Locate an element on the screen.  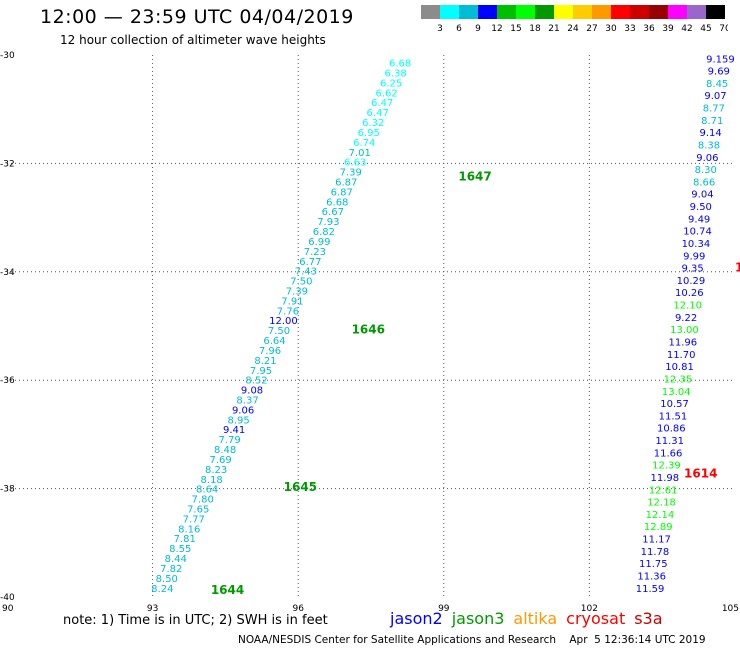
wave-height-value: 9.07 is located at coordinates (715, 96).